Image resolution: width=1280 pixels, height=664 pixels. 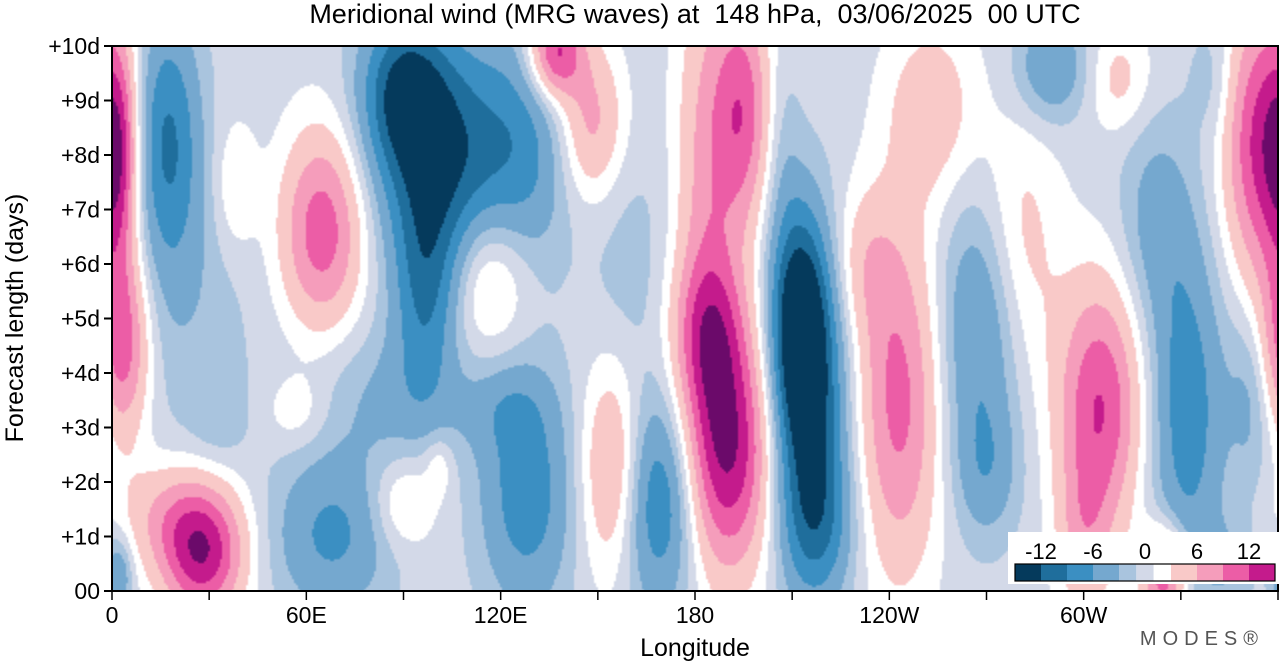 What do you see at coordinates (1084, 615) in the screenshot?
I see `x-tick-label: 60W` at bounding box center [1084, 615].